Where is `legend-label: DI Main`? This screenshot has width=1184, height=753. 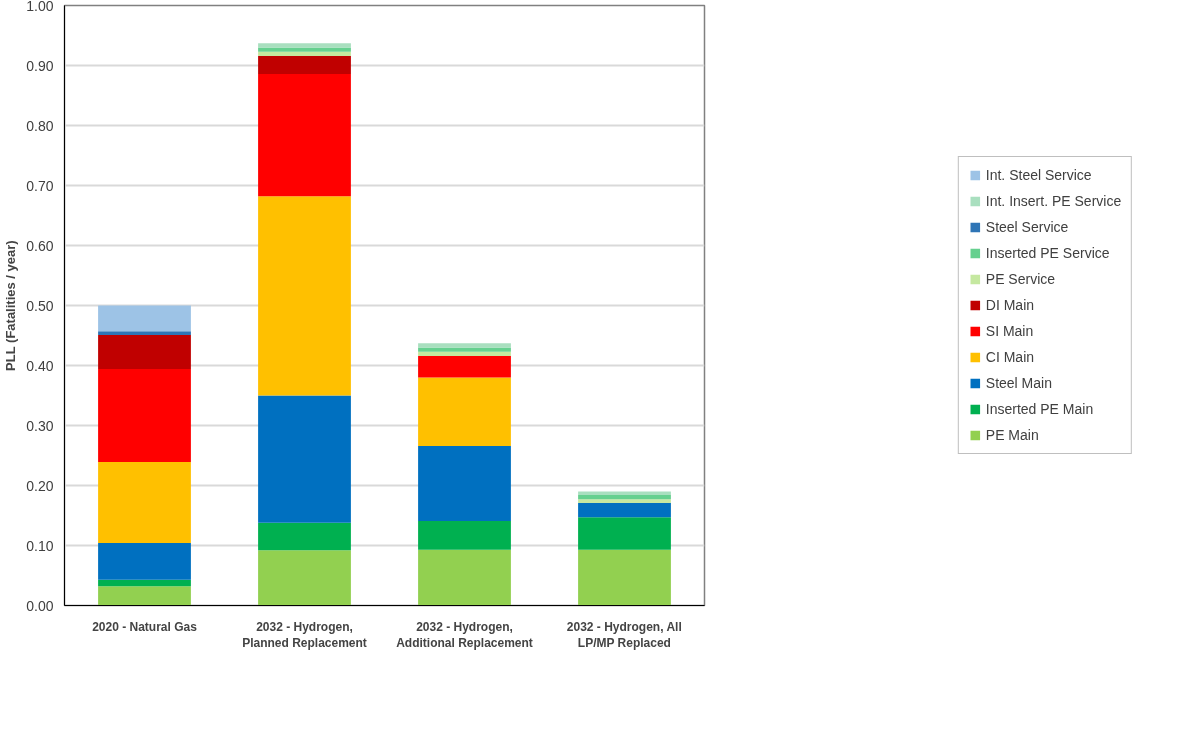 legend-label: DI Main is located at coordinates (1010, 305).